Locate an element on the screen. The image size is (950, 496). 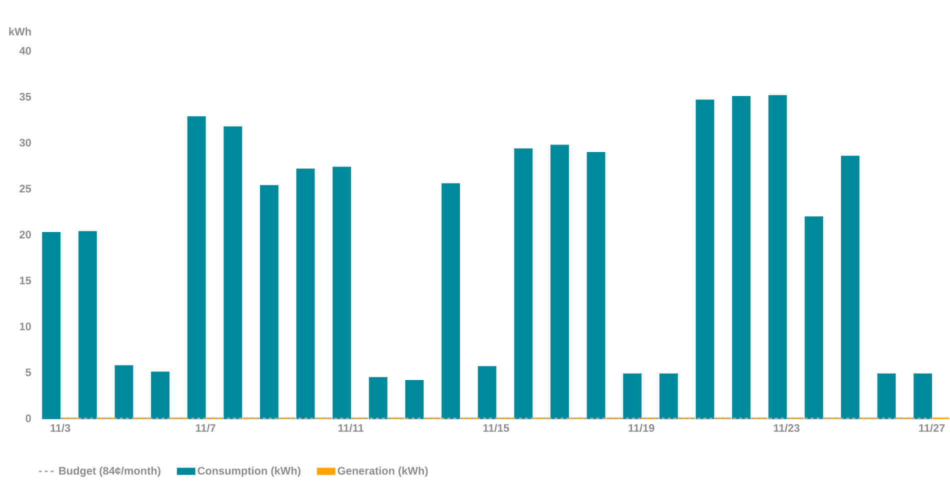
x-tick-label: 11/11 is located at coordinates (351, 428).